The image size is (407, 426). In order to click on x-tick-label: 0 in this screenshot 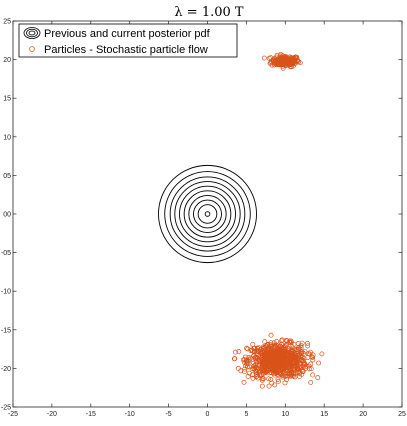, I will do `click(208, 414)`.